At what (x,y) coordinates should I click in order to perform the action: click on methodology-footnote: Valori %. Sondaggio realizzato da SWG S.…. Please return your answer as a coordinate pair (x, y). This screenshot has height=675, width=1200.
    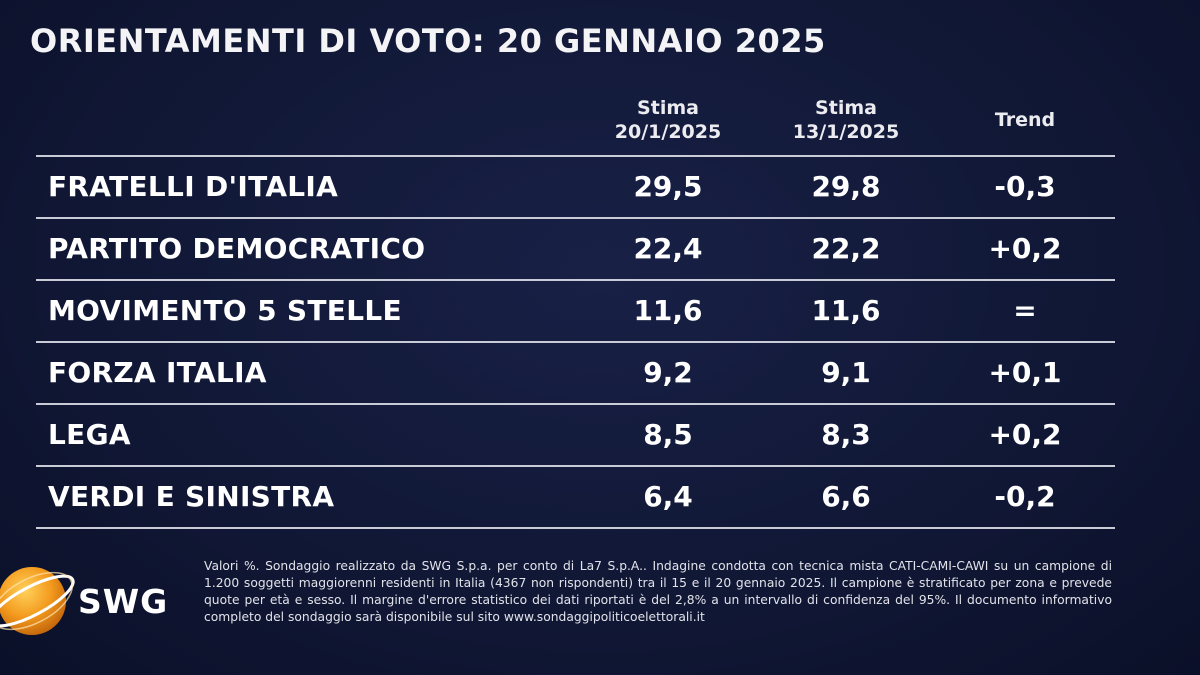
    Looking at the image, I should click on (658, 591).